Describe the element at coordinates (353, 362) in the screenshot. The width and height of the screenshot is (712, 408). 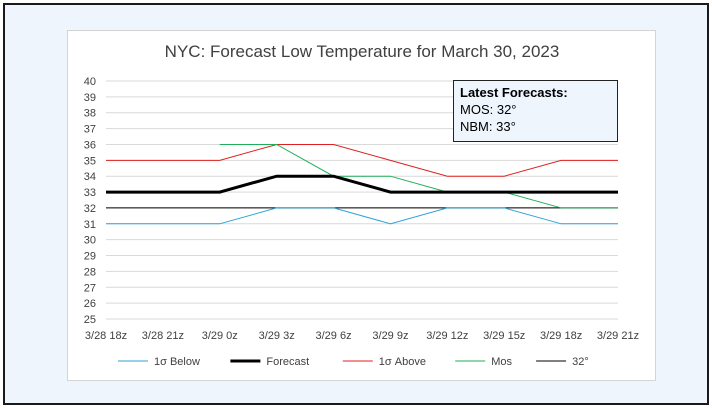
I see `legend: 1σ Below Forecast 1σ Above Mos 32°` at that location.